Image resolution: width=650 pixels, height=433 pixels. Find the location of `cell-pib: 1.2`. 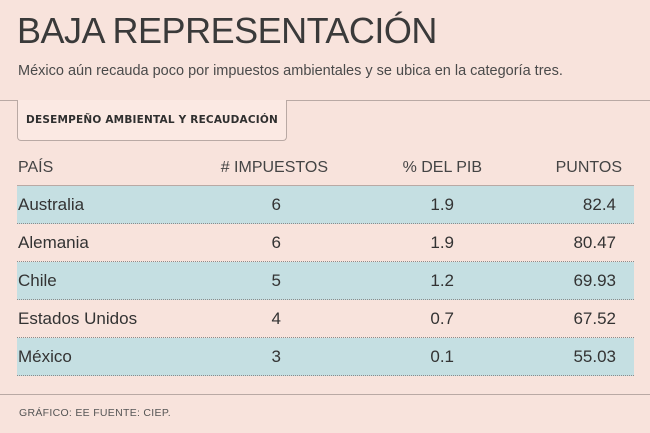

cell-pib: 1.2 is located at coordinates (442, 280).